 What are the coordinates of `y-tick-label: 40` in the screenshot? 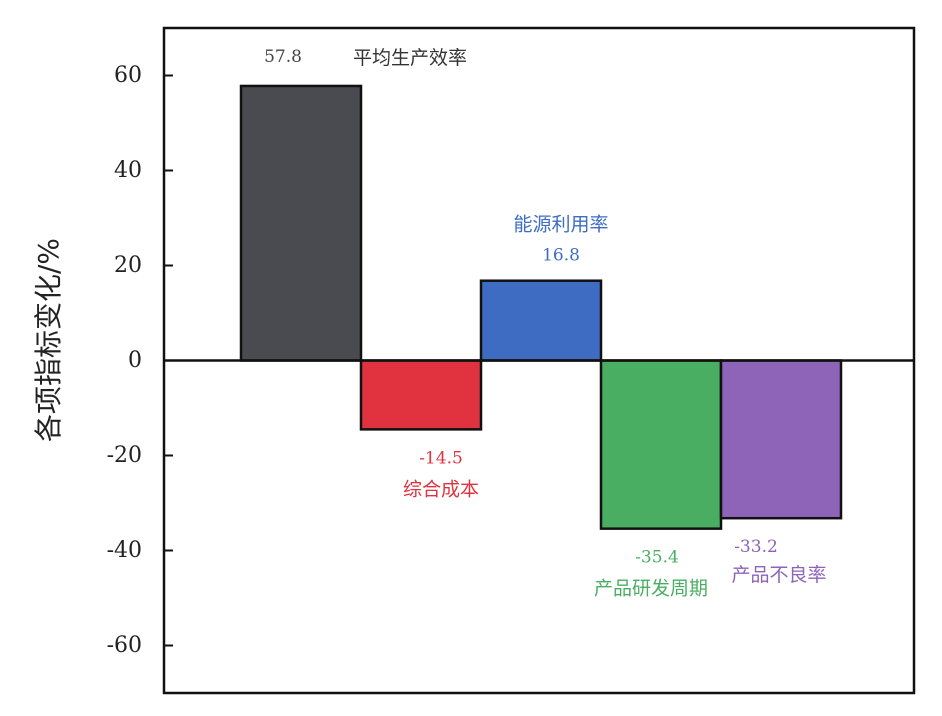 It's located at (128, 170).